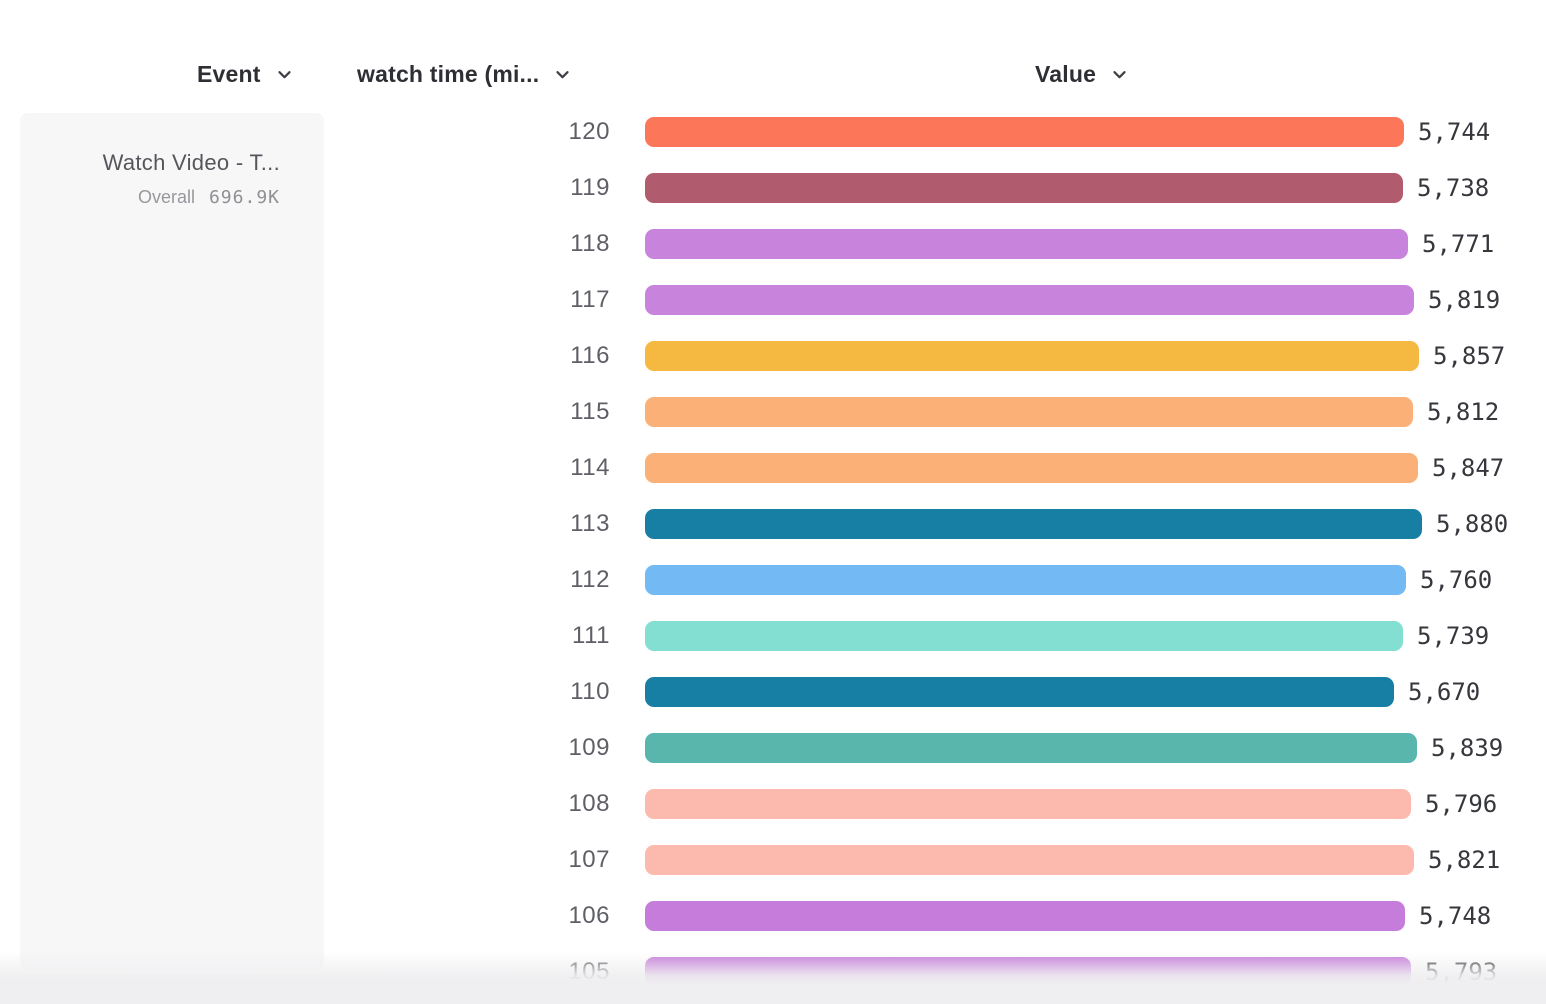 The image size is (1546, 1004). I want to click on row-category-label: 110, so click(590, 691).